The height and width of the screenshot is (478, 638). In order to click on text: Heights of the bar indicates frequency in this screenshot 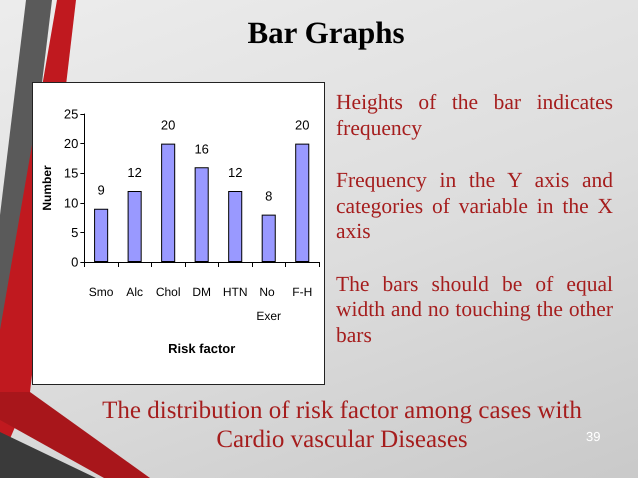, I will do `click(474, 115)`.